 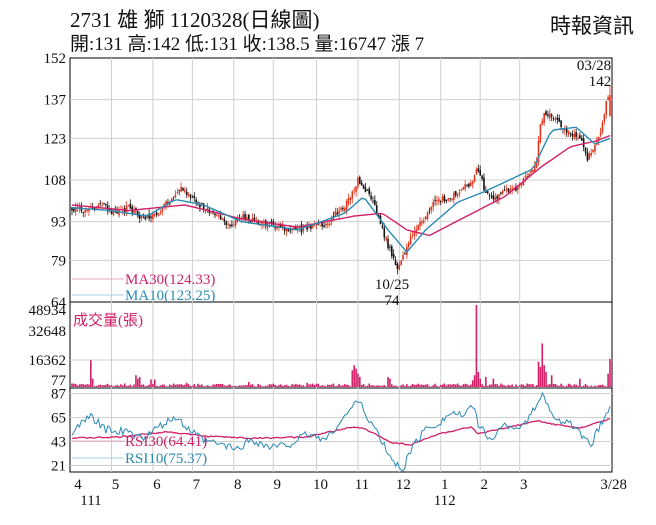 What do you see at coordinates (58, 223) in the screenshot?
I see `price-tick-label: 93` at bounding box center [58, 223].